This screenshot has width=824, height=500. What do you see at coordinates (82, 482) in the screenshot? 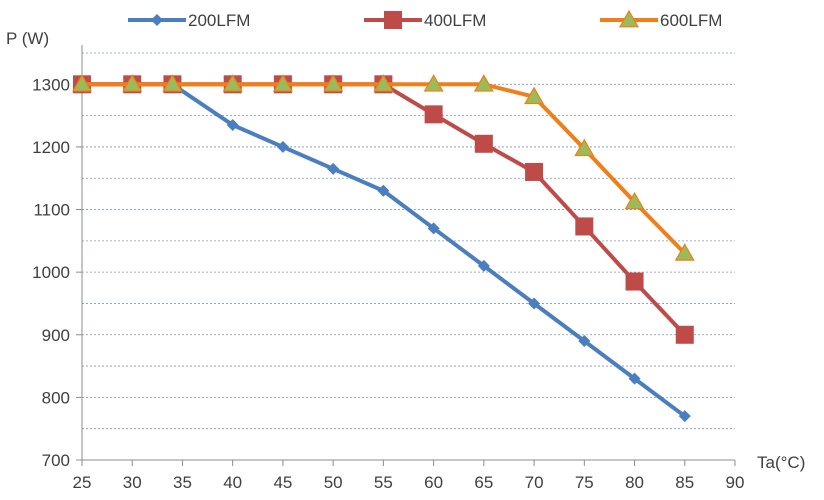
I see `x-tick-label: 25` at bounding box center [82, 482].